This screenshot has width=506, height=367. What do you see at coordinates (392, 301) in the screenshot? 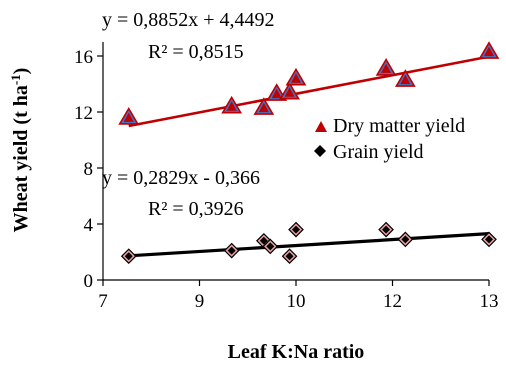
I see `x-tick-label: 12` at bounding box center [392, 301].